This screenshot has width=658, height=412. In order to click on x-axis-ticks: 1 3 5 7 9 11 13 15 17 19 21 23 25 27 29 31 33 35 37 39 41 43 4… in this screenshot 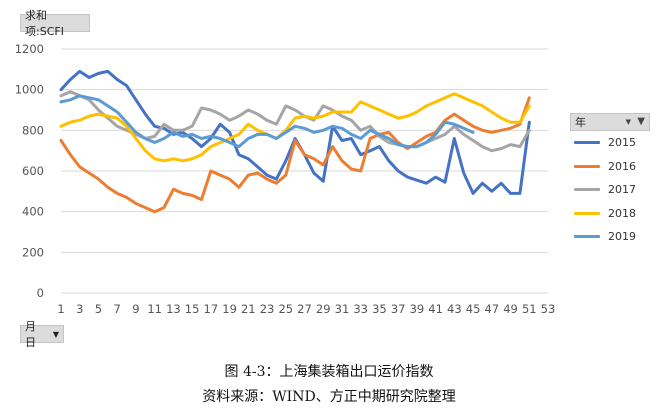, I will do `click(306, 309)`.